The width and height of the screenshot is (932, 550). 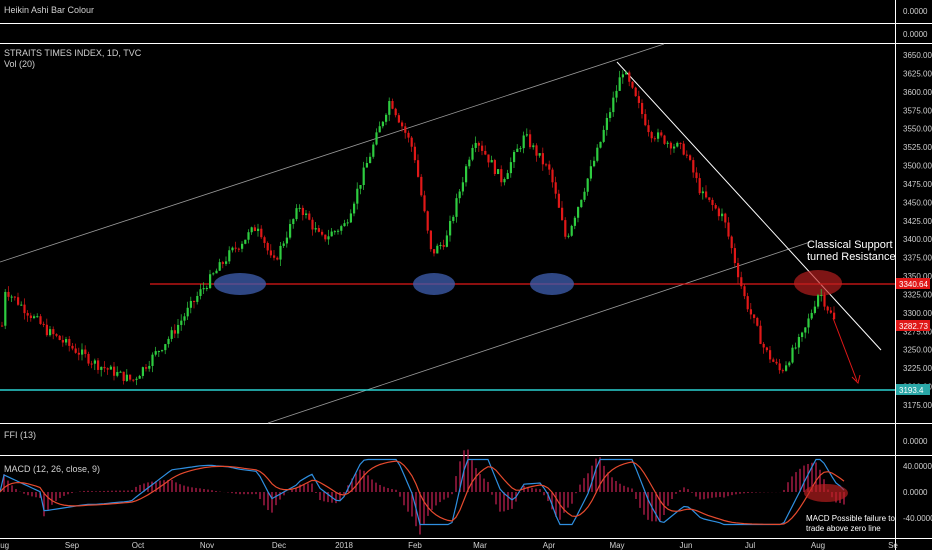 What do you see at coordinates (552, 284) in the screenshot?
I see `support-touch-apr` at bounding box center [552, 284].